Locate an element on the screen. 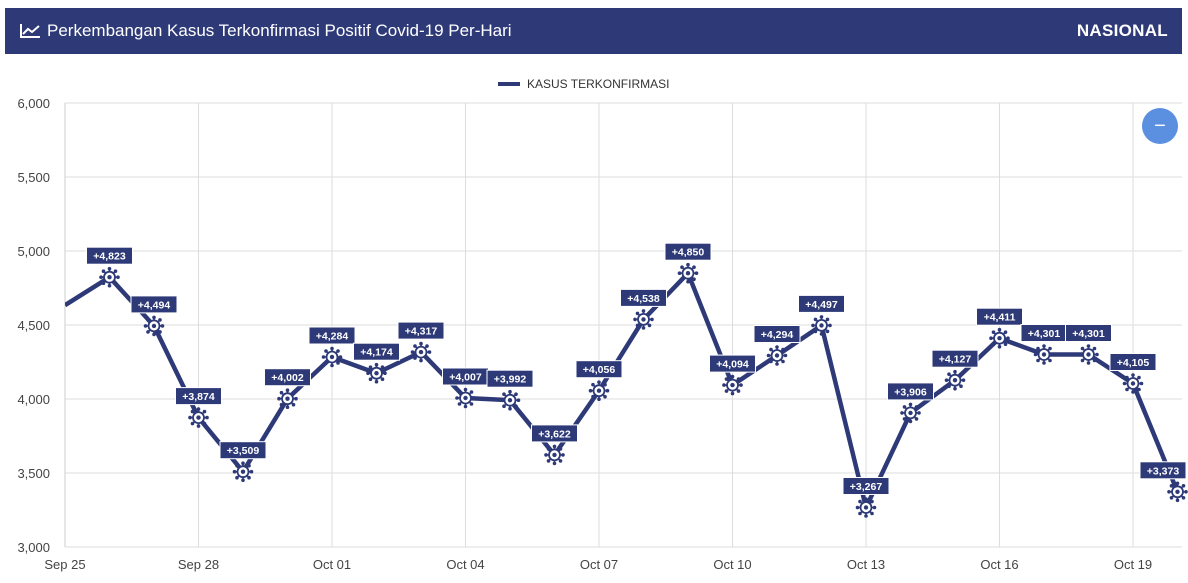 The width and height of the screenshot is (1188, 583). data-label: +3,992 is located at coordinates (510, 378).